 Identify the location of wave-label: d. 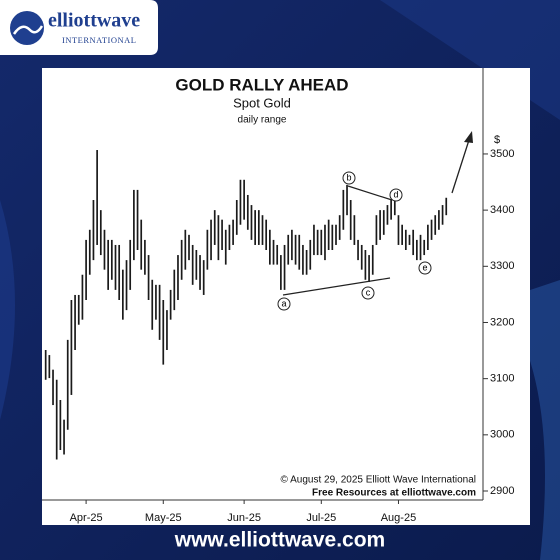
(395, 194).